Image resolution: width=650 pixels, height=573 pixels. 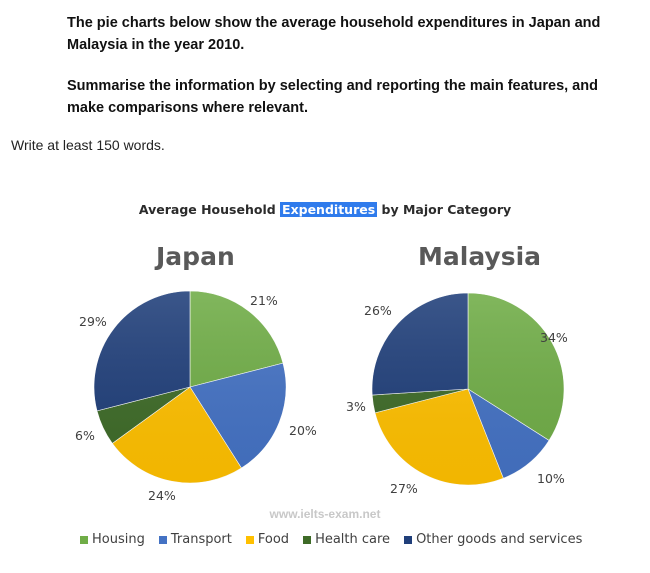 I want to click on label-malaysia-transport: 10%, so click(x=551, y=478).